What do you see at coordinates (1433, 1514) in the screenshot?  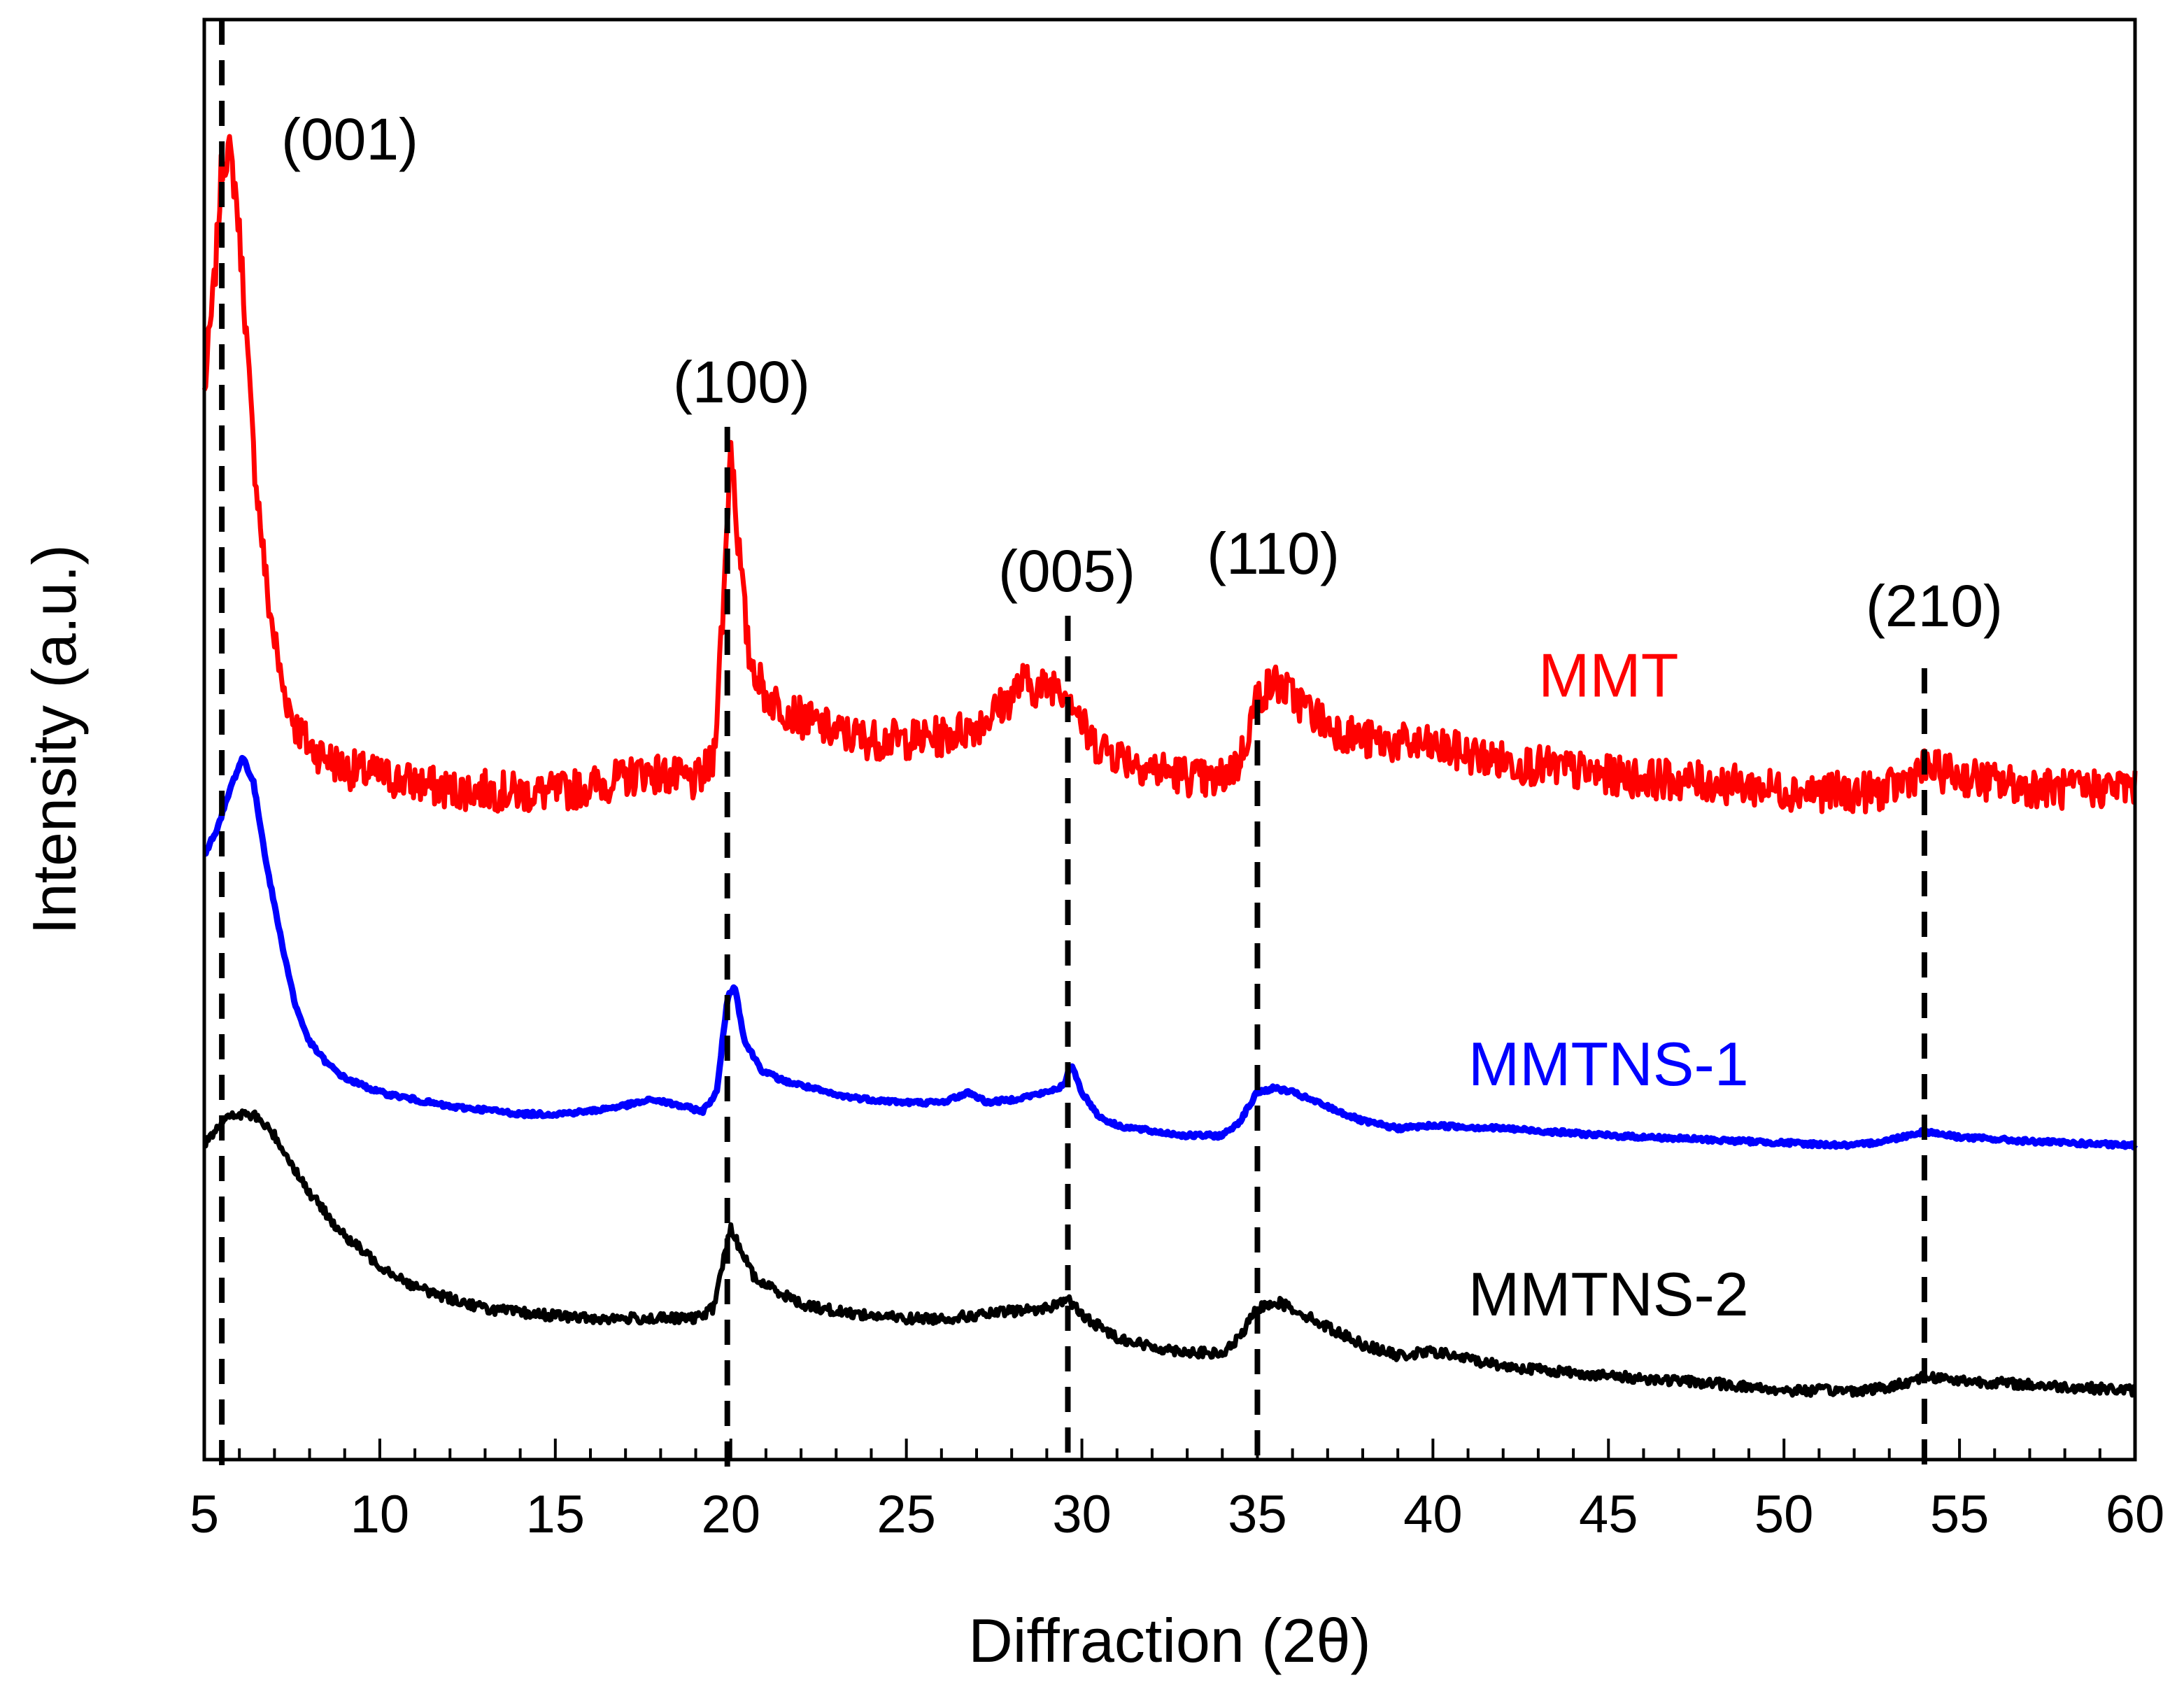 I see `x-tick-label-40: 40` at bounding box center [1433, 1514].